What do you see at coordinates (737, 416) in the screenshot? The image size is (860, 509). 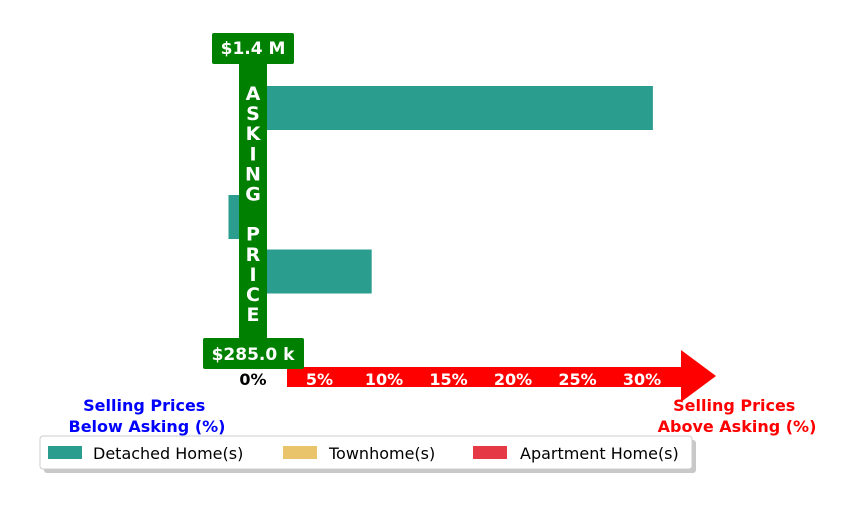 I see `above-asking-label: Selling Prices Above Asking (%)` at bounding box center [737, 416].